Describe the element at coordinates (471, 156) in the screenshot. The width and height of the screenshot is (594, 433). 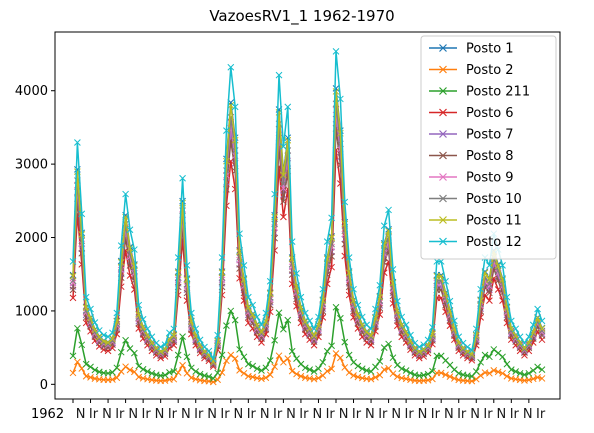
I see `legend-entry: Posto 8` at that location.